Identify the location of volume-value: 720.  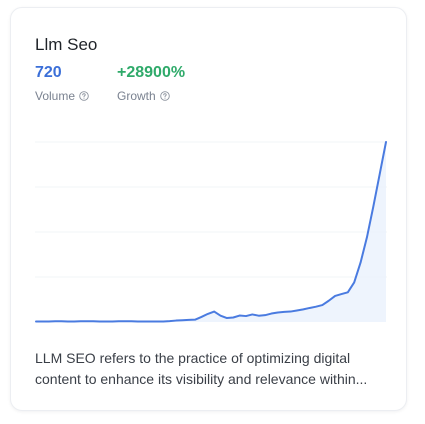
(48, 72).